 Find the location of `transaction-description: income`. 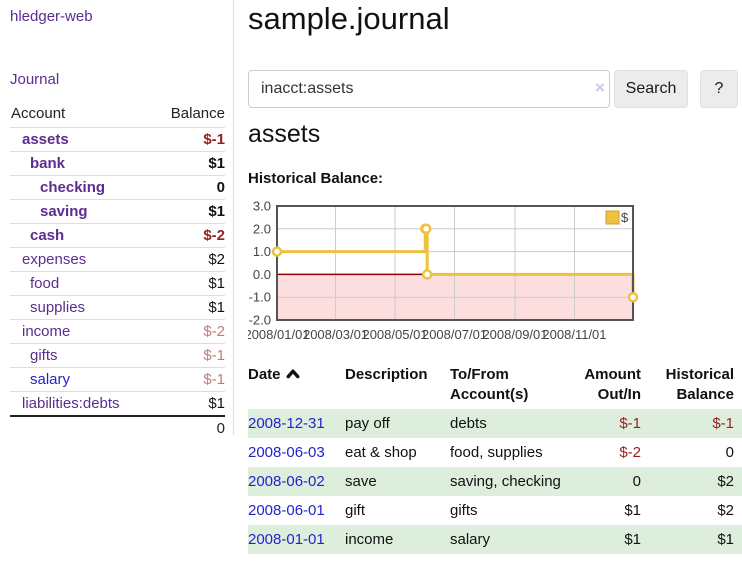

transaction-description: income is located at coordinates (369, 539).